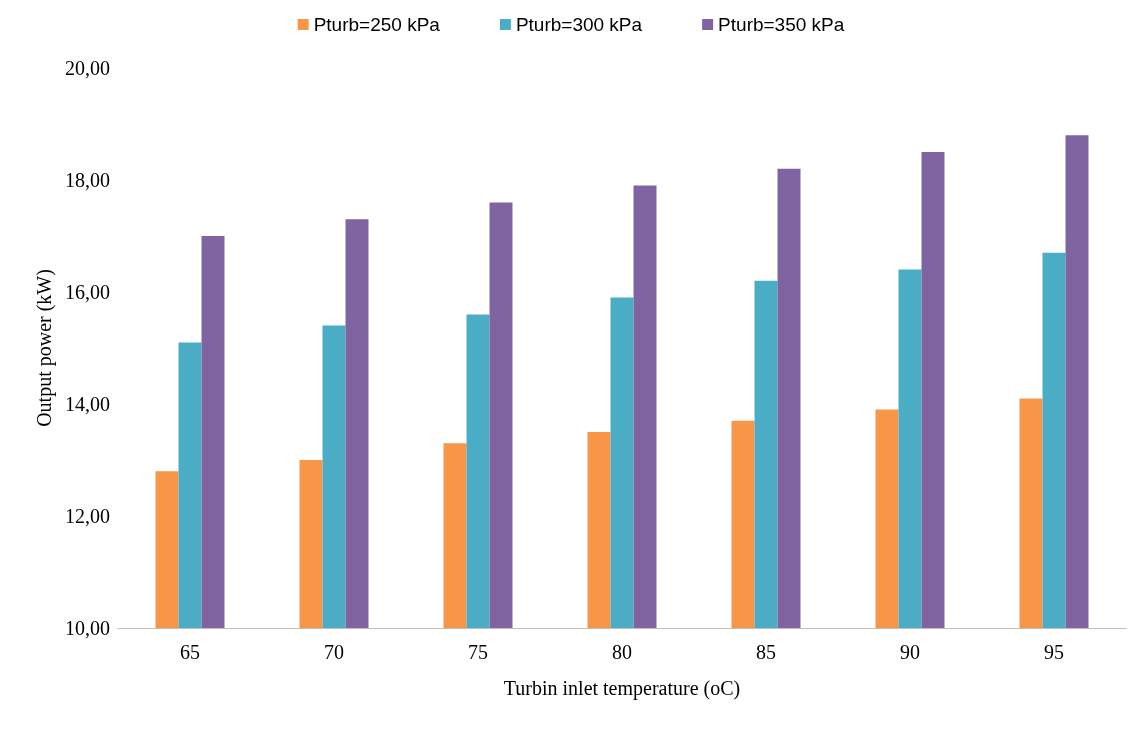 The image size is (1142, 733). Describe the element at coordinates (622, 688) in the screenshot. I see `x-axis-title: Turbin inlet temperature (oC)` at that location.